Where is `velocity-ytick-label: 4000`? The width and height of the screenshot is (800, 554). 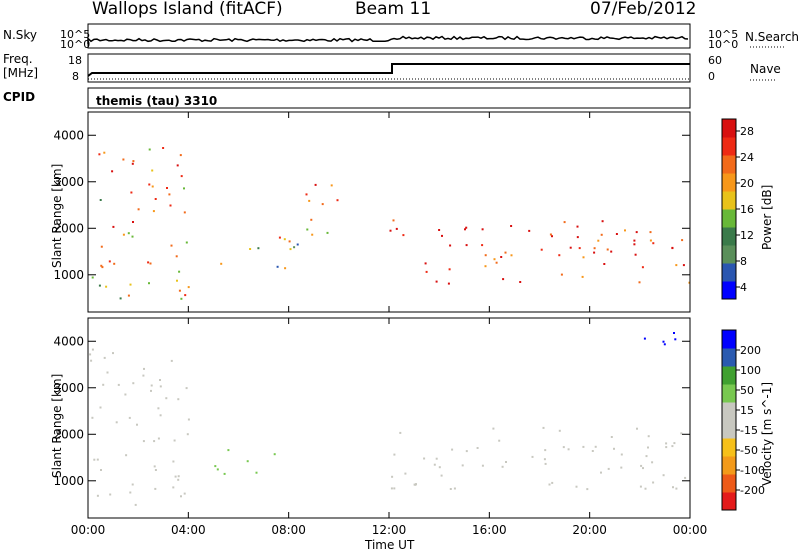 velocity-ytick-label: 4000 is located at coordinates (68, 341).